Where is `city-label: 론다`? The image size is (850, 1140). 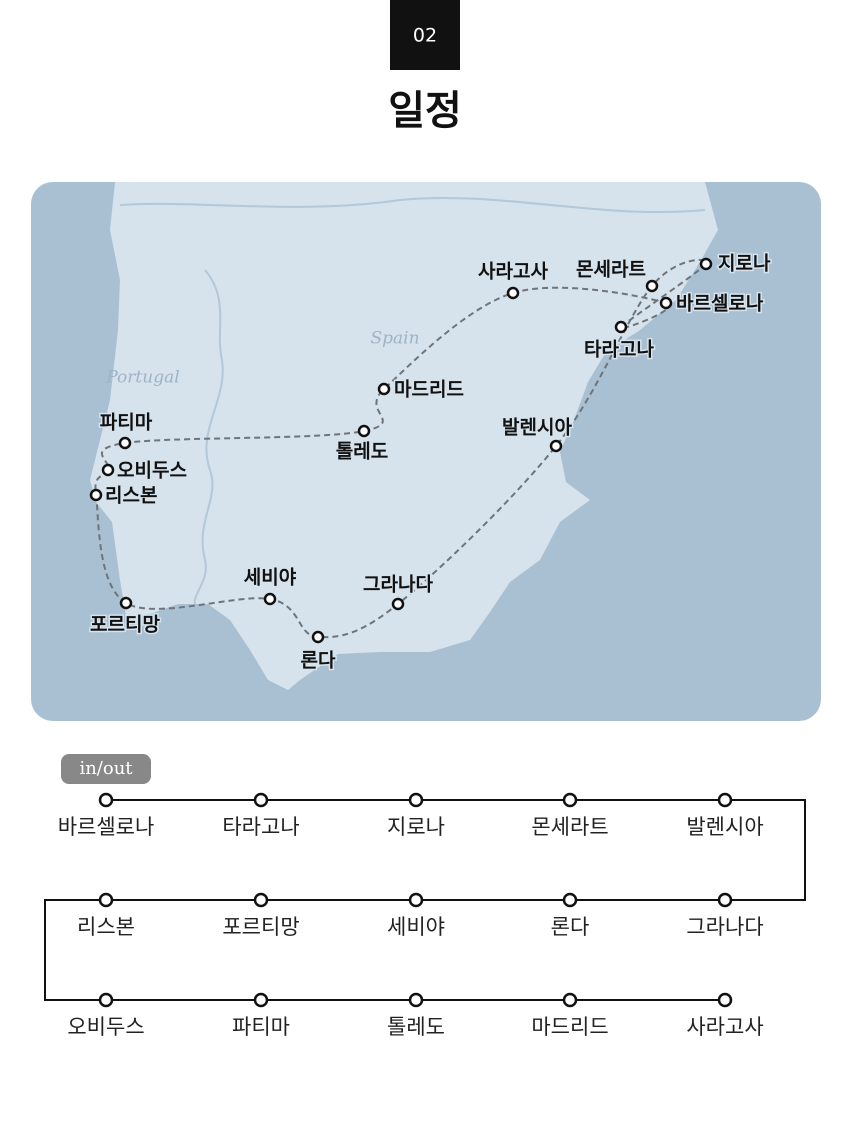 city-label: 론다 is located at coordinates (318, 661).